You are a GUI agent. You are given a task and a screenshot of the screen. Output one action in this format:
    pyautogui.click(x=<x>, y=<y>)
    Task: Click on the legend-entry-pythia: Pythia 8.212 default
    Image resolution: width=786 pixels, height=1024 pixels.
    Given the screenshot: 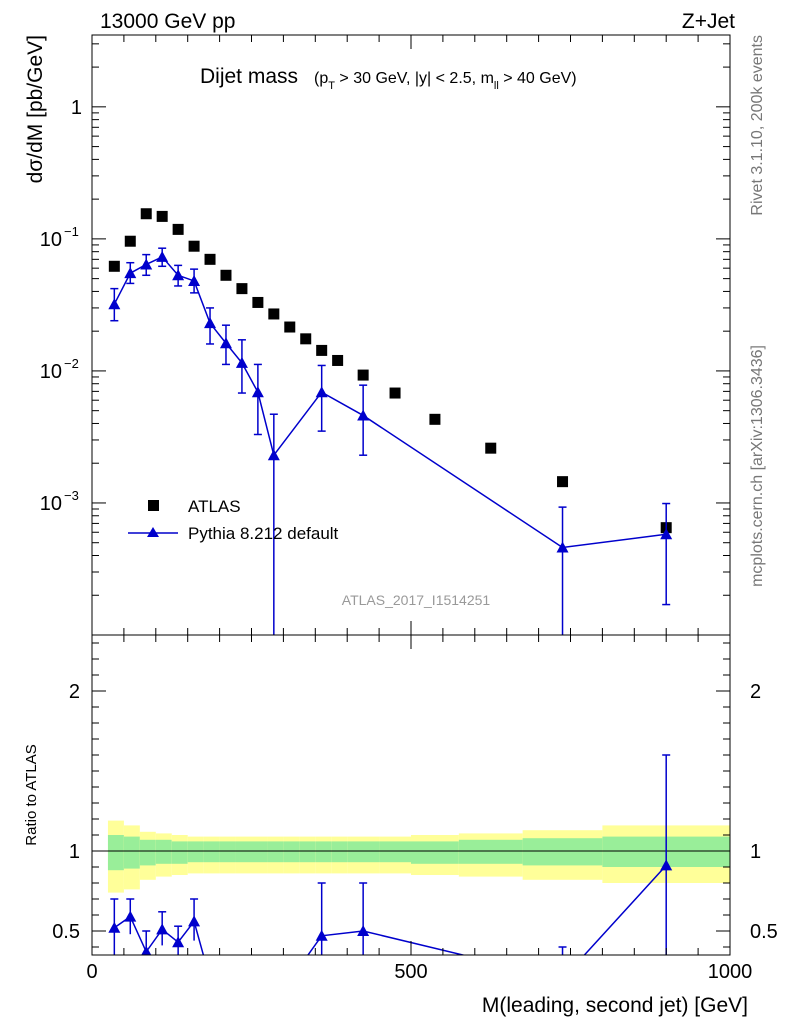 What is the action you would take?
    pyautogui.click(x=233, y=533)
    